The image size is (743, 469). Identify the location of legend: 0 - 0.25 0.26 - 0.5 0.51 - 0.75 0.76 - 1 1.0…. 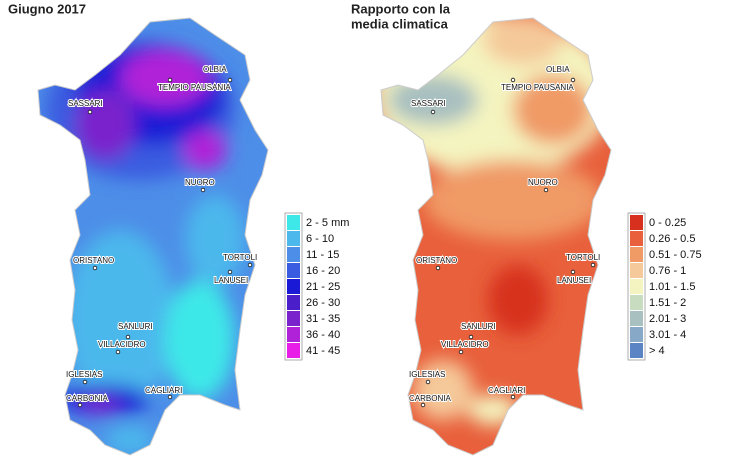
(664, 286).